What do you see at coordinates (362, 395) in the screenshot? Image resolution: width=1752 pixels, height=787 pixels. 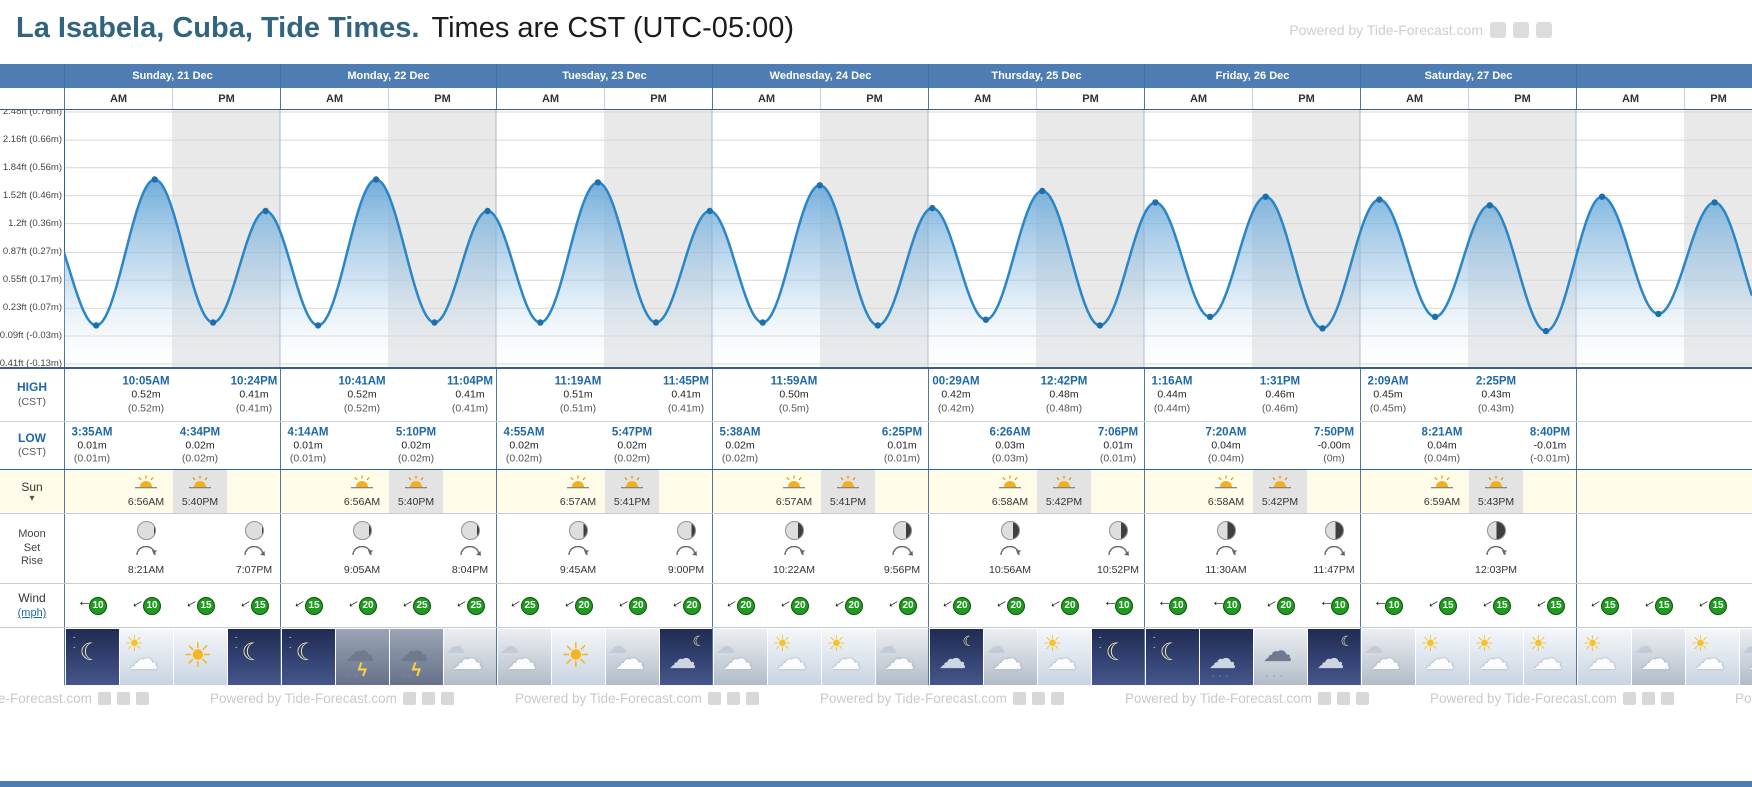 I see `high-tide-height: 0.52m` at bounding box center [362, 395].